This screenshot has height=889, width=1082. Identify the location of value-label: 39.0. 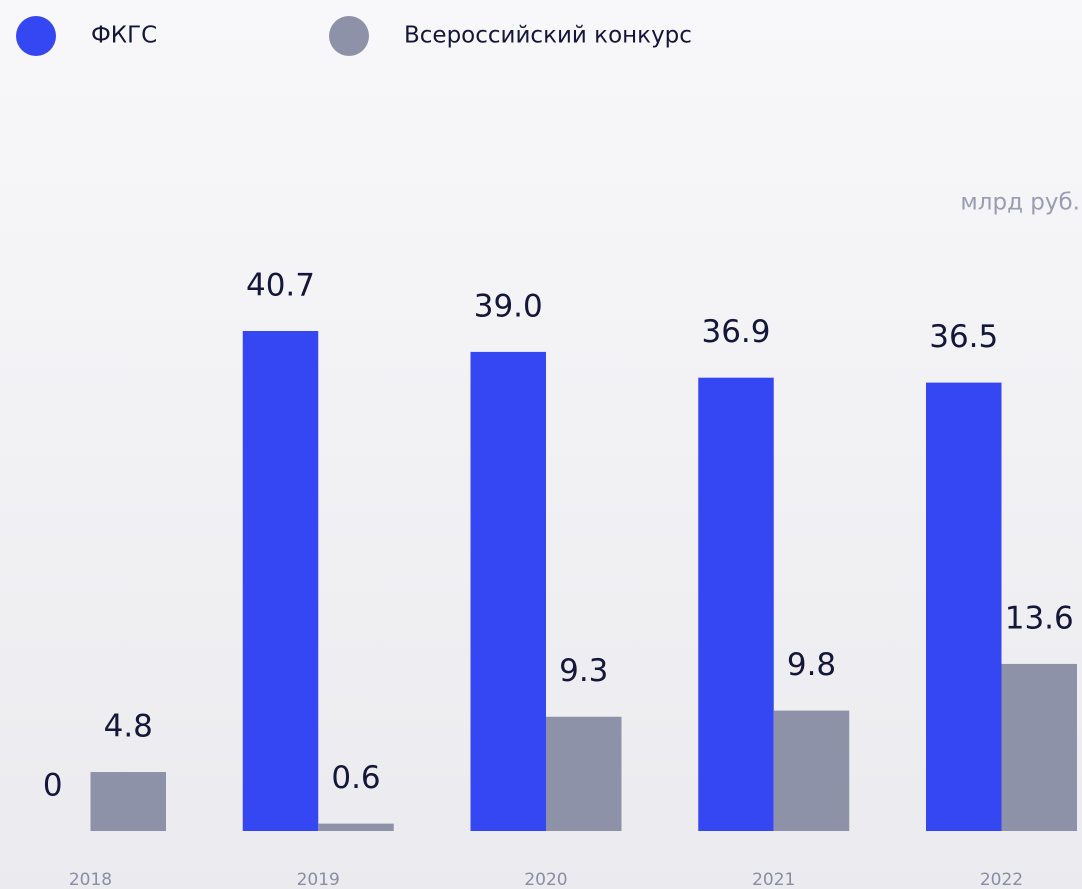
(508, 306).